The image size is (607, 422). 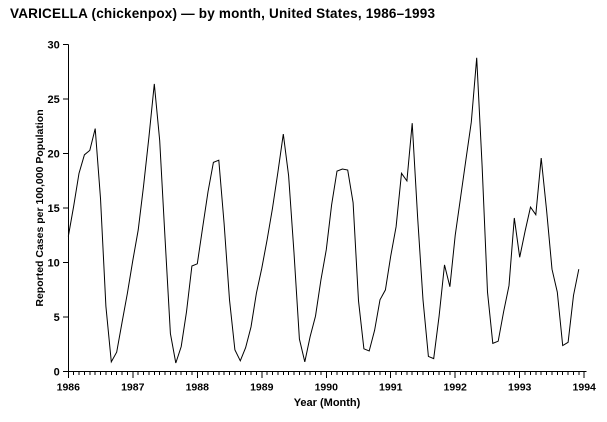 I want to click on y-tick-label: 10, so click(x=54, y=264).